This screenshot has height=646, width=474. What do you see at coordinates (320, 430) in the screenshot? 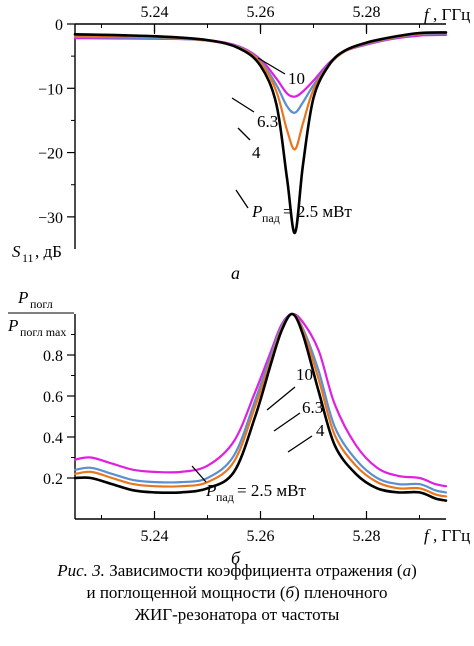
I see `chart-b-curve-label: 4` at bounding box center [320, 430].